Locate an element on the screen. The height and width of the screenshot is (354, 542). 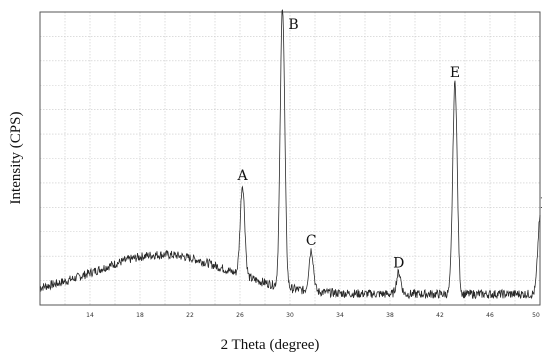
x-tick-label: 22 is located at coordinates (190, 315).